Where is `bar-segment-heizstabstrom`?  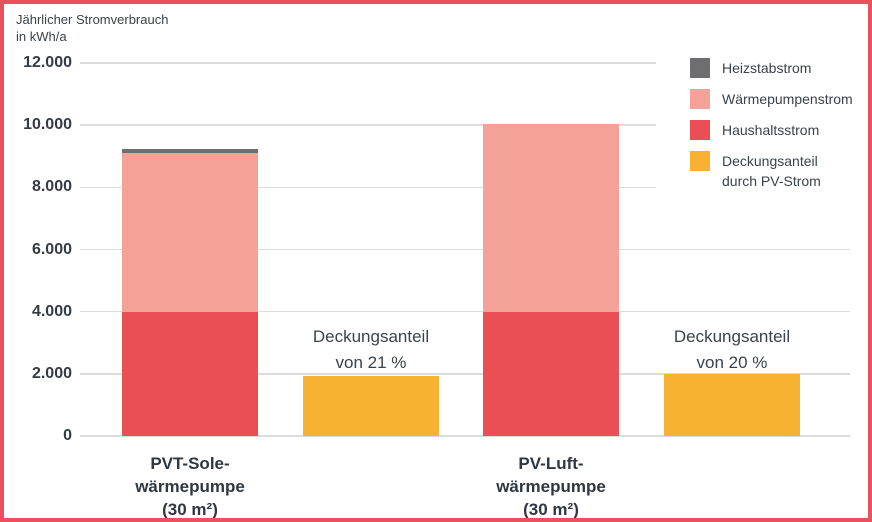 bar-segment-heizstabstrom is located at coordinates (190, 151).